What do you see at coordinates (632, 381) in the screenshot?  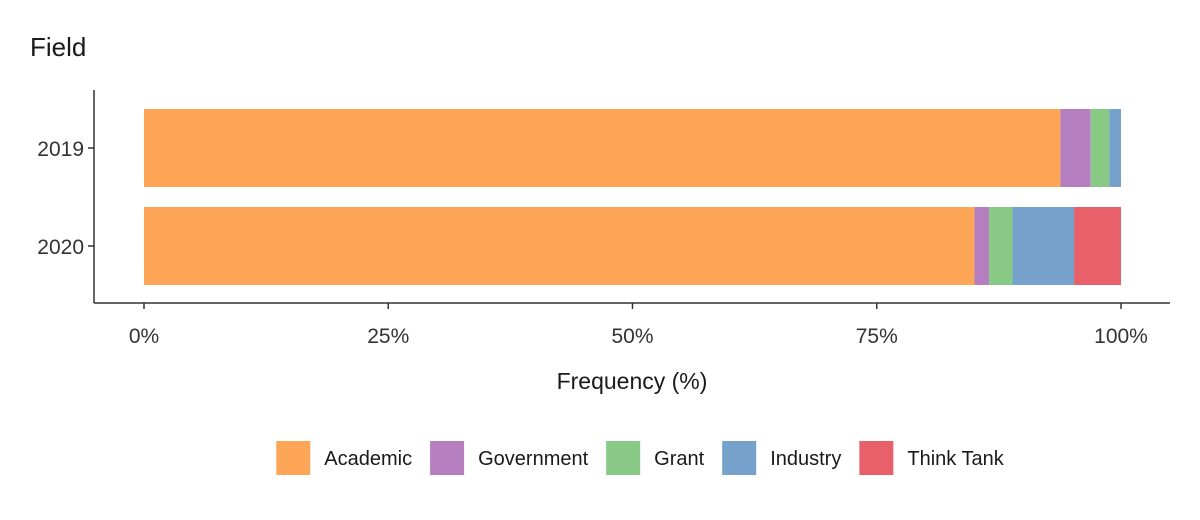 I see `x-axis-title: Frequency (%)` at bounding box center [632, 381].